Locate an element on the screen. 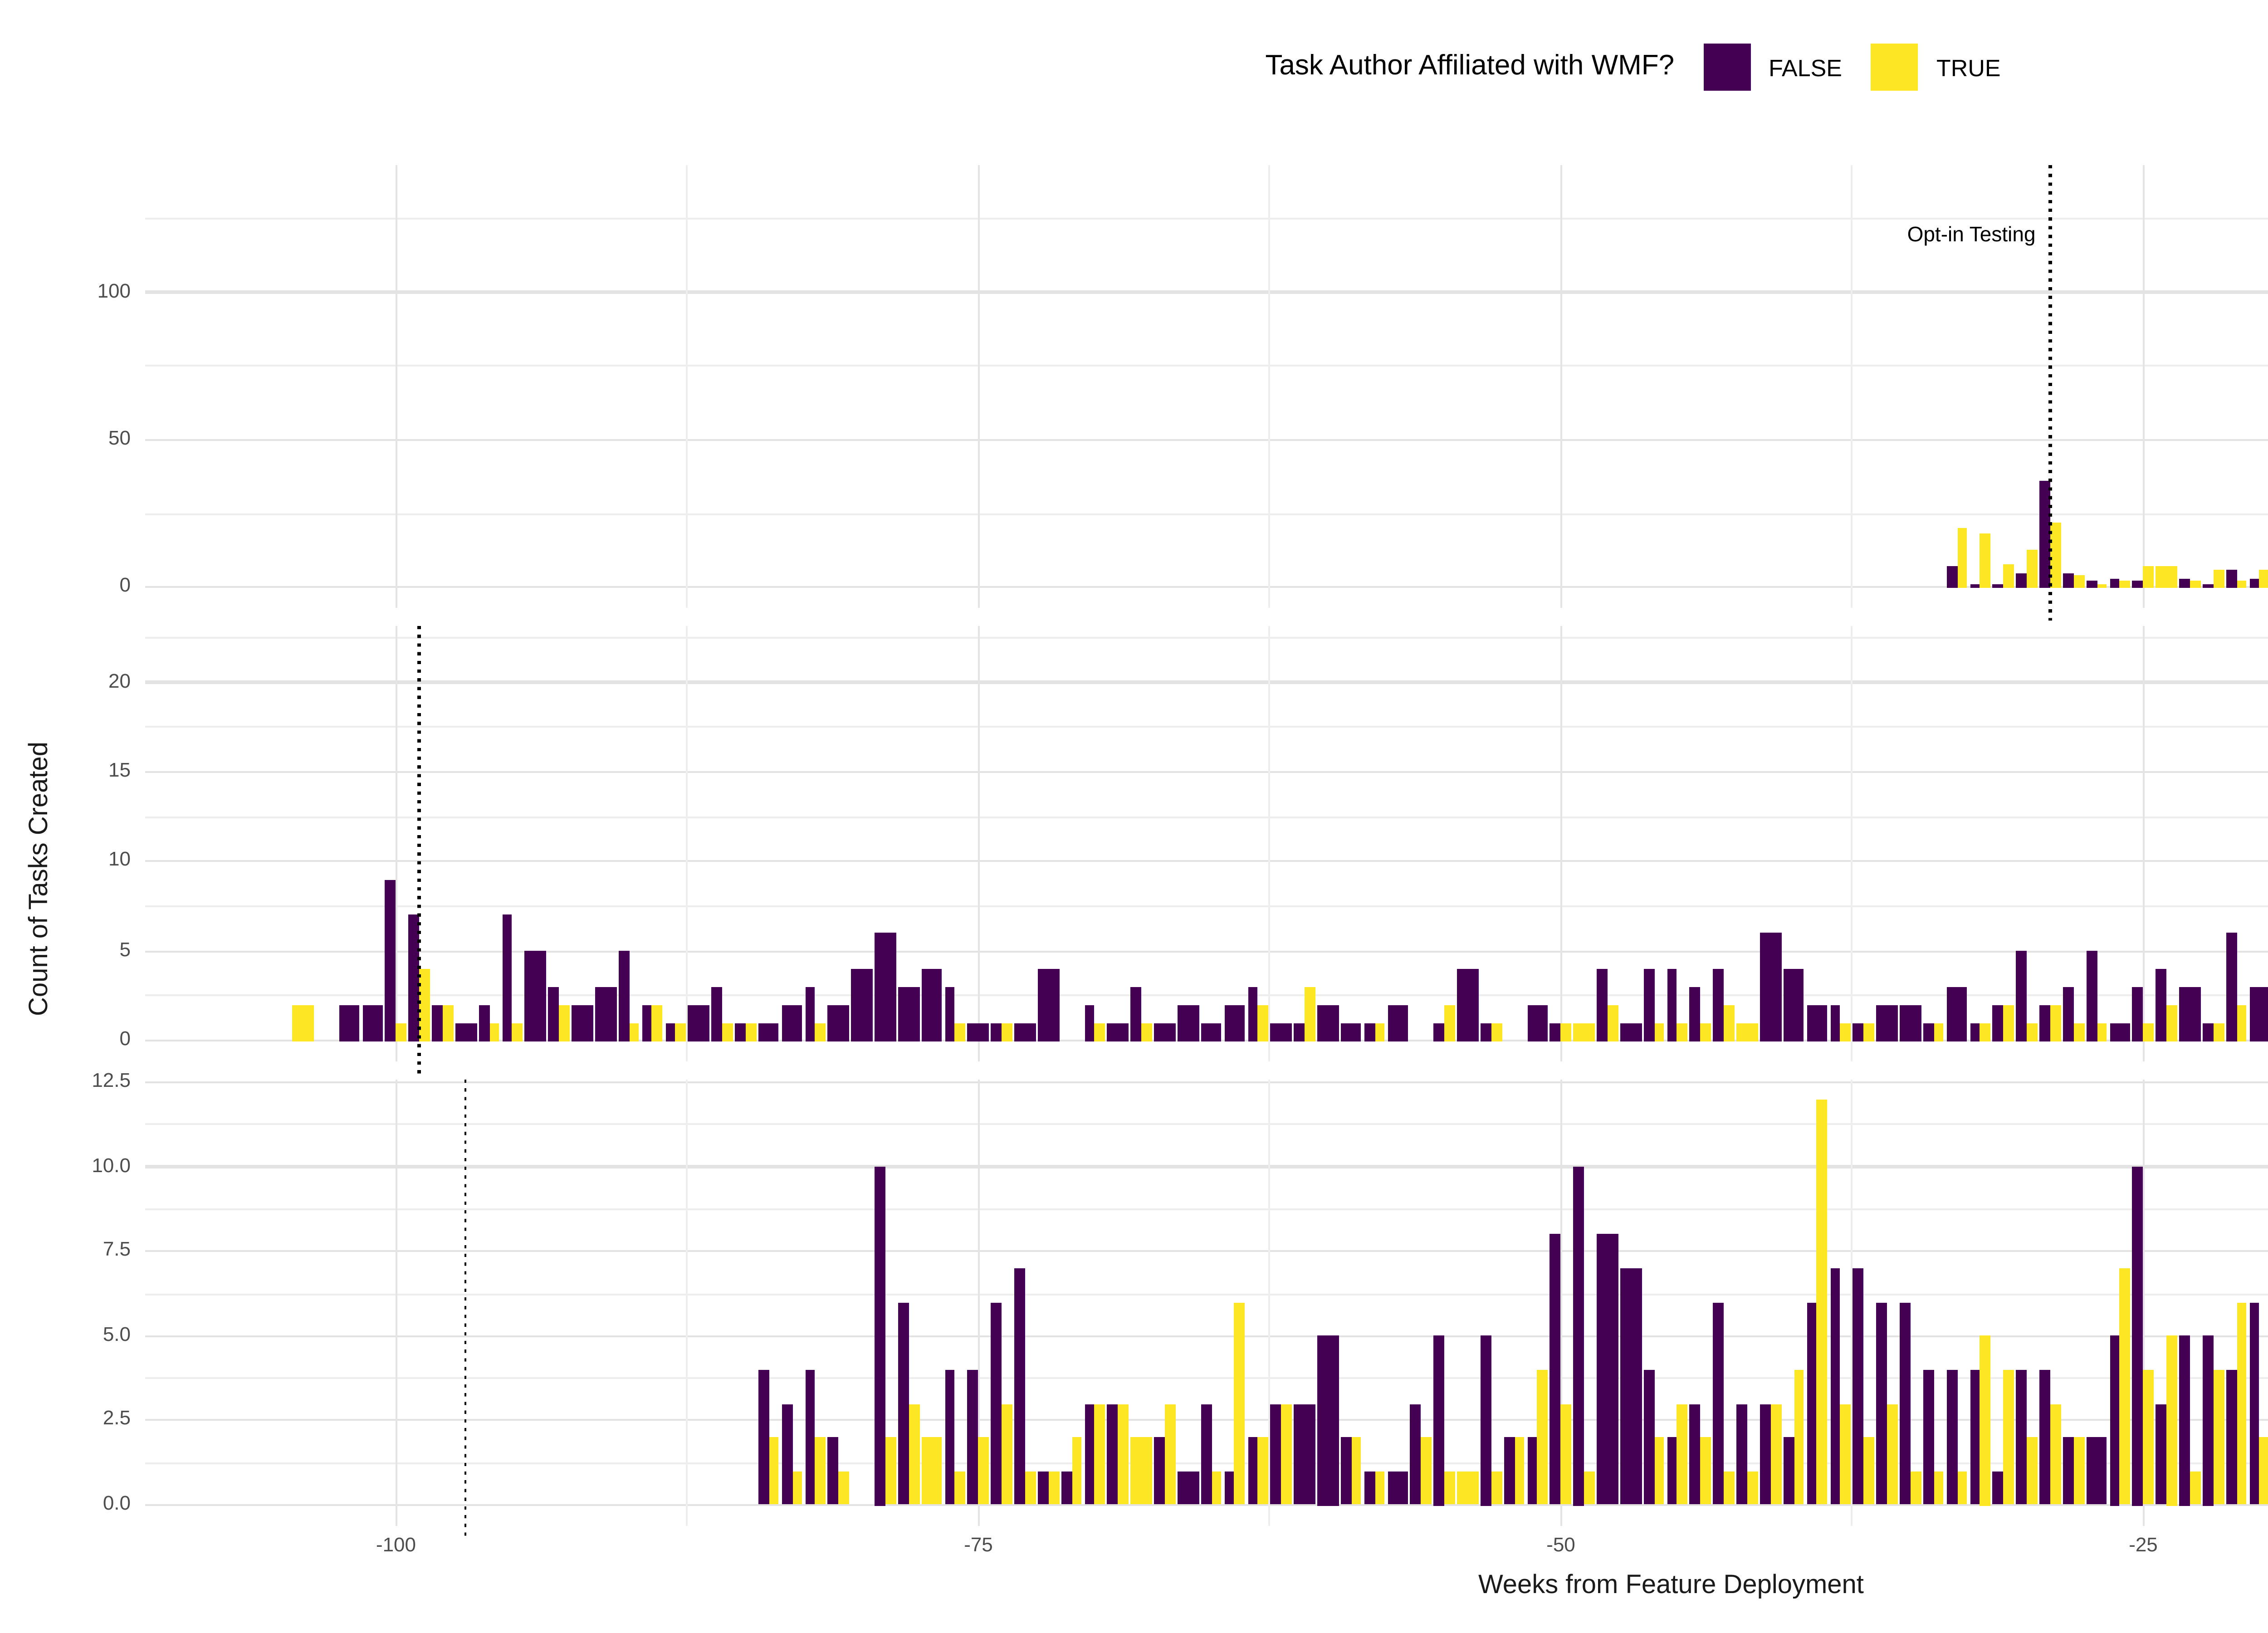 The width and height of the screenshot is (2268, 1633). x-tick-label: -50 is located at coordinates (1560, 1546).